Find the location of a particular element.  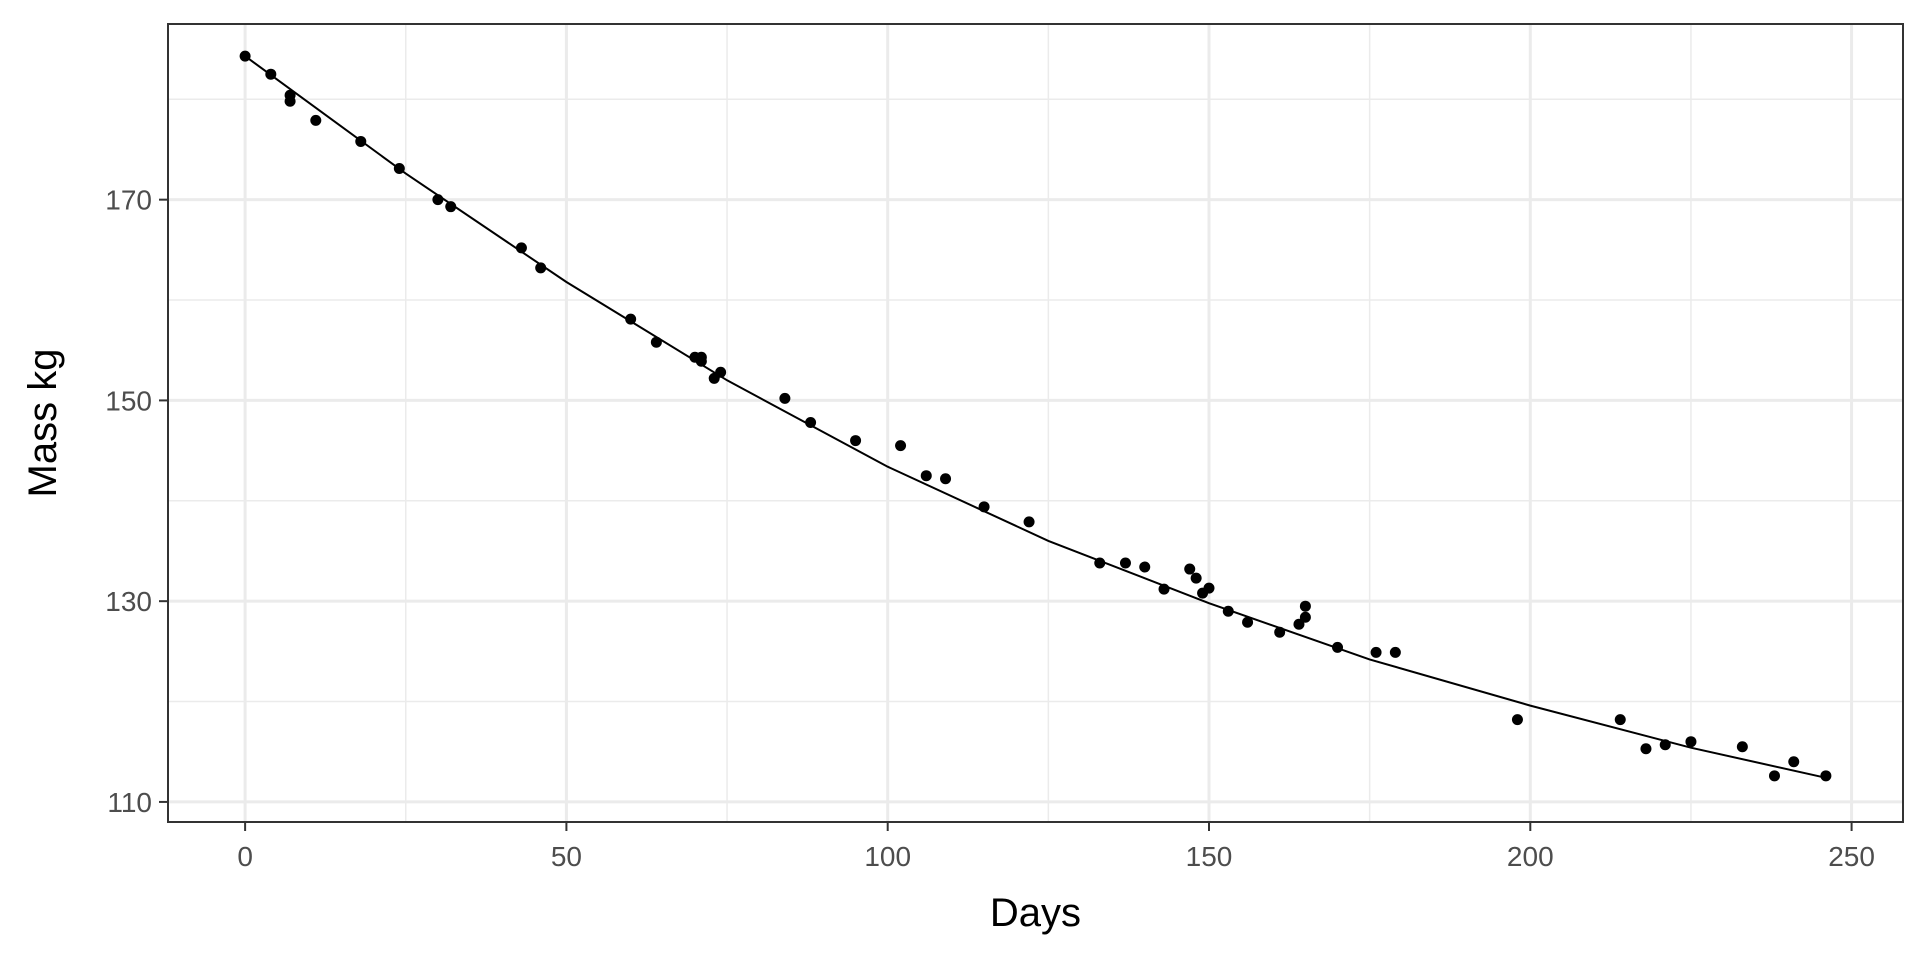

y-tick-label: 170 is located at coordinates (128, 200).